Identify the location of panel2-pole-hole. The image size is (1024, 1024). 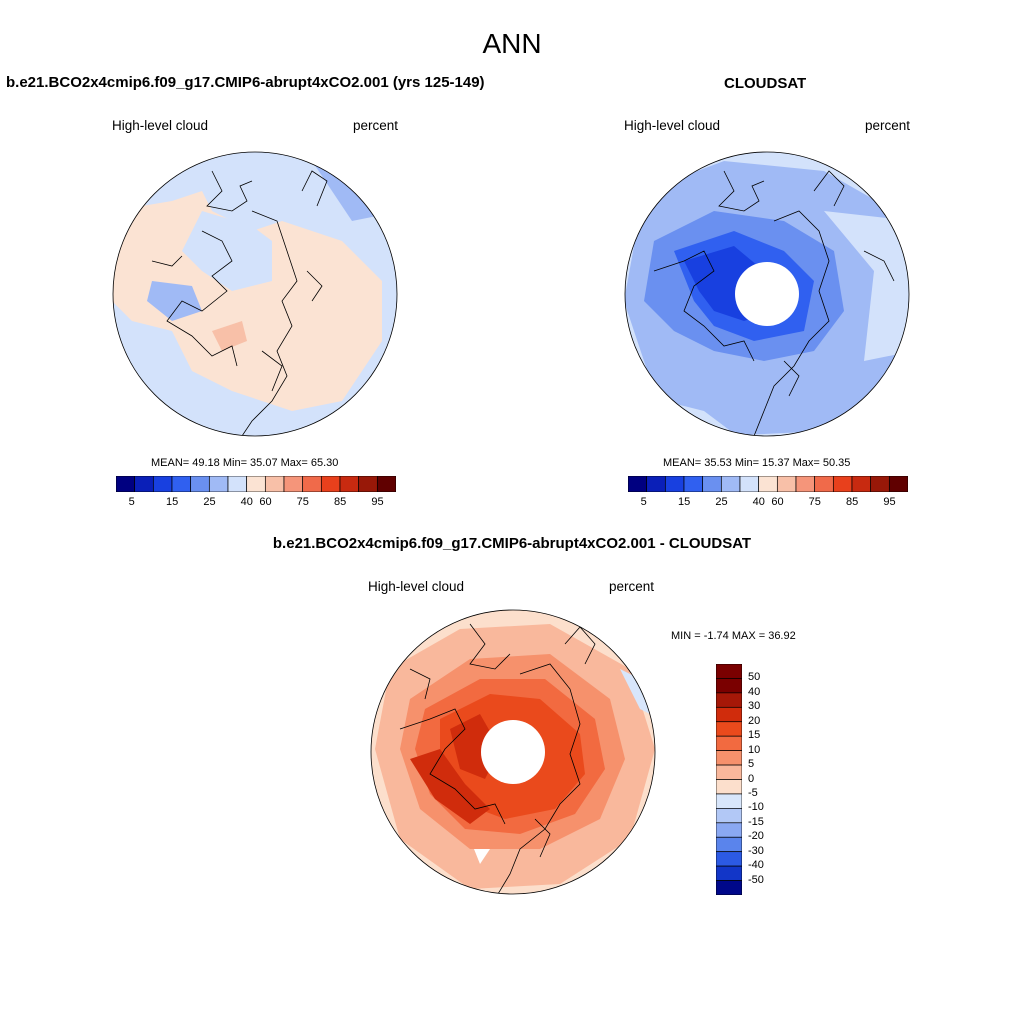
(767, 294).